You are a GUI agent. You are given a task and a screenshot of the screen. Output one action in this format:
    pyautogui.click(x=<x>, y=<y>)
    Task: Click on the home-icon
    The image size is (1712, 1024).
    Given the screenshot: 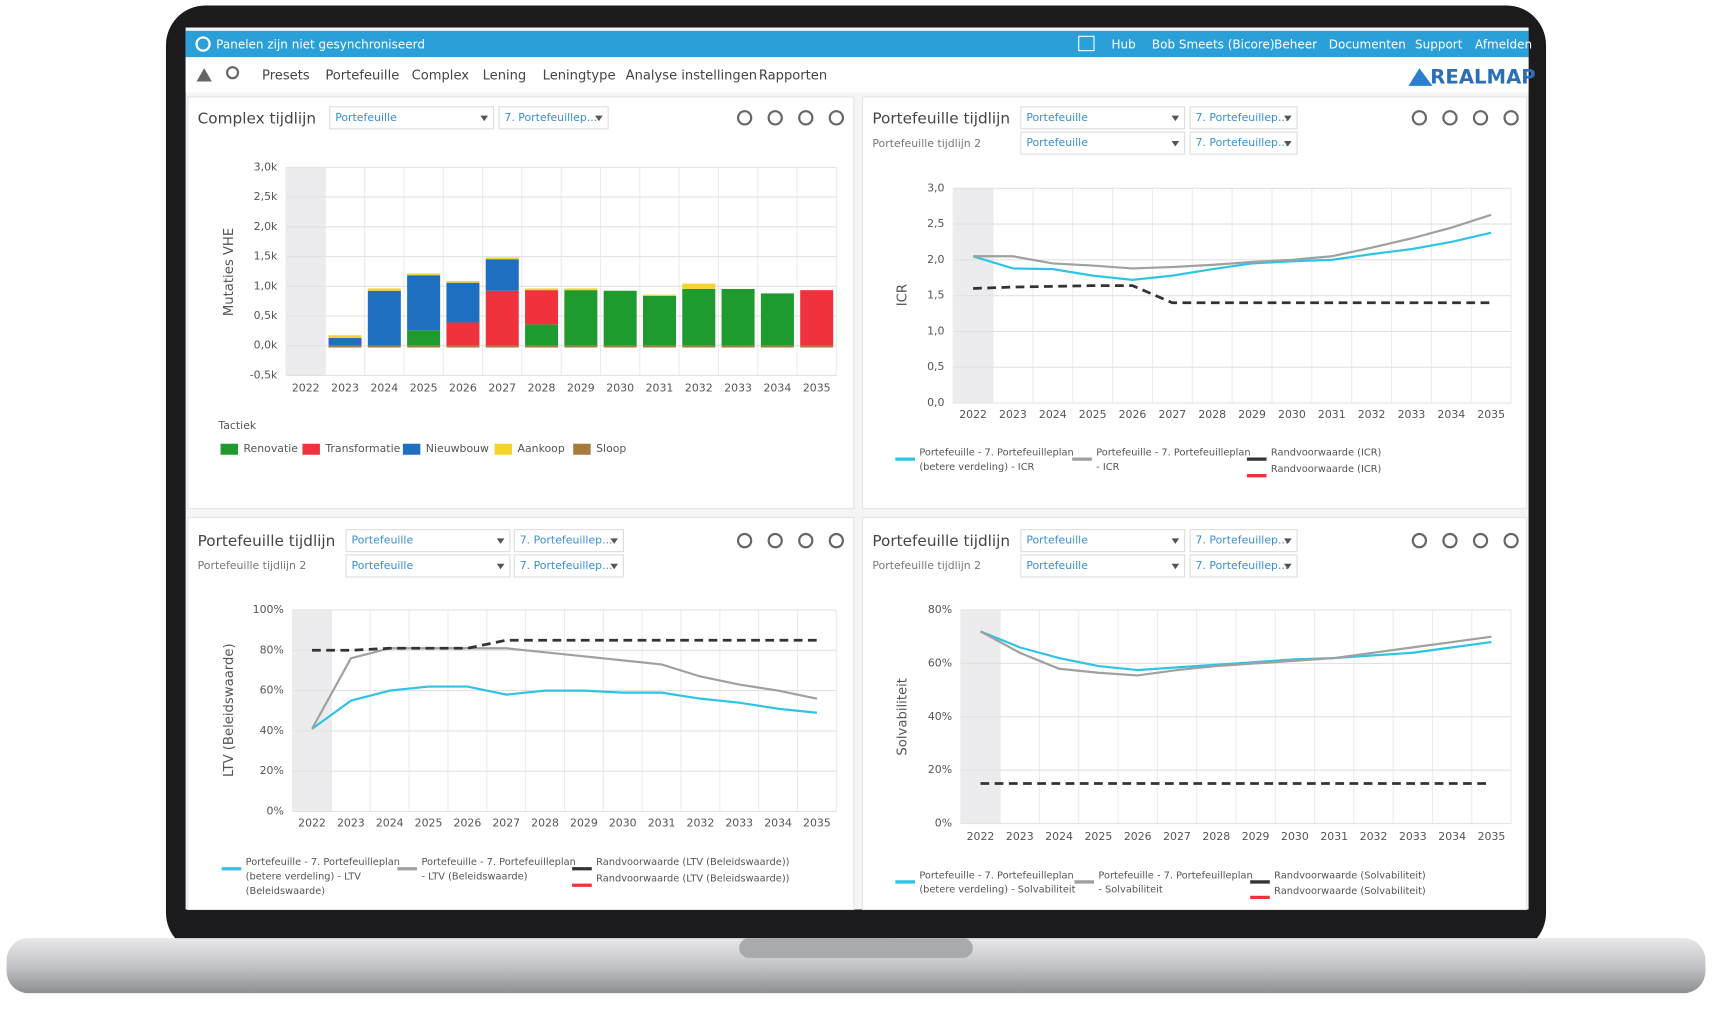 What is the action you would take?
    pyautogui.click(x=204, y=75)
    